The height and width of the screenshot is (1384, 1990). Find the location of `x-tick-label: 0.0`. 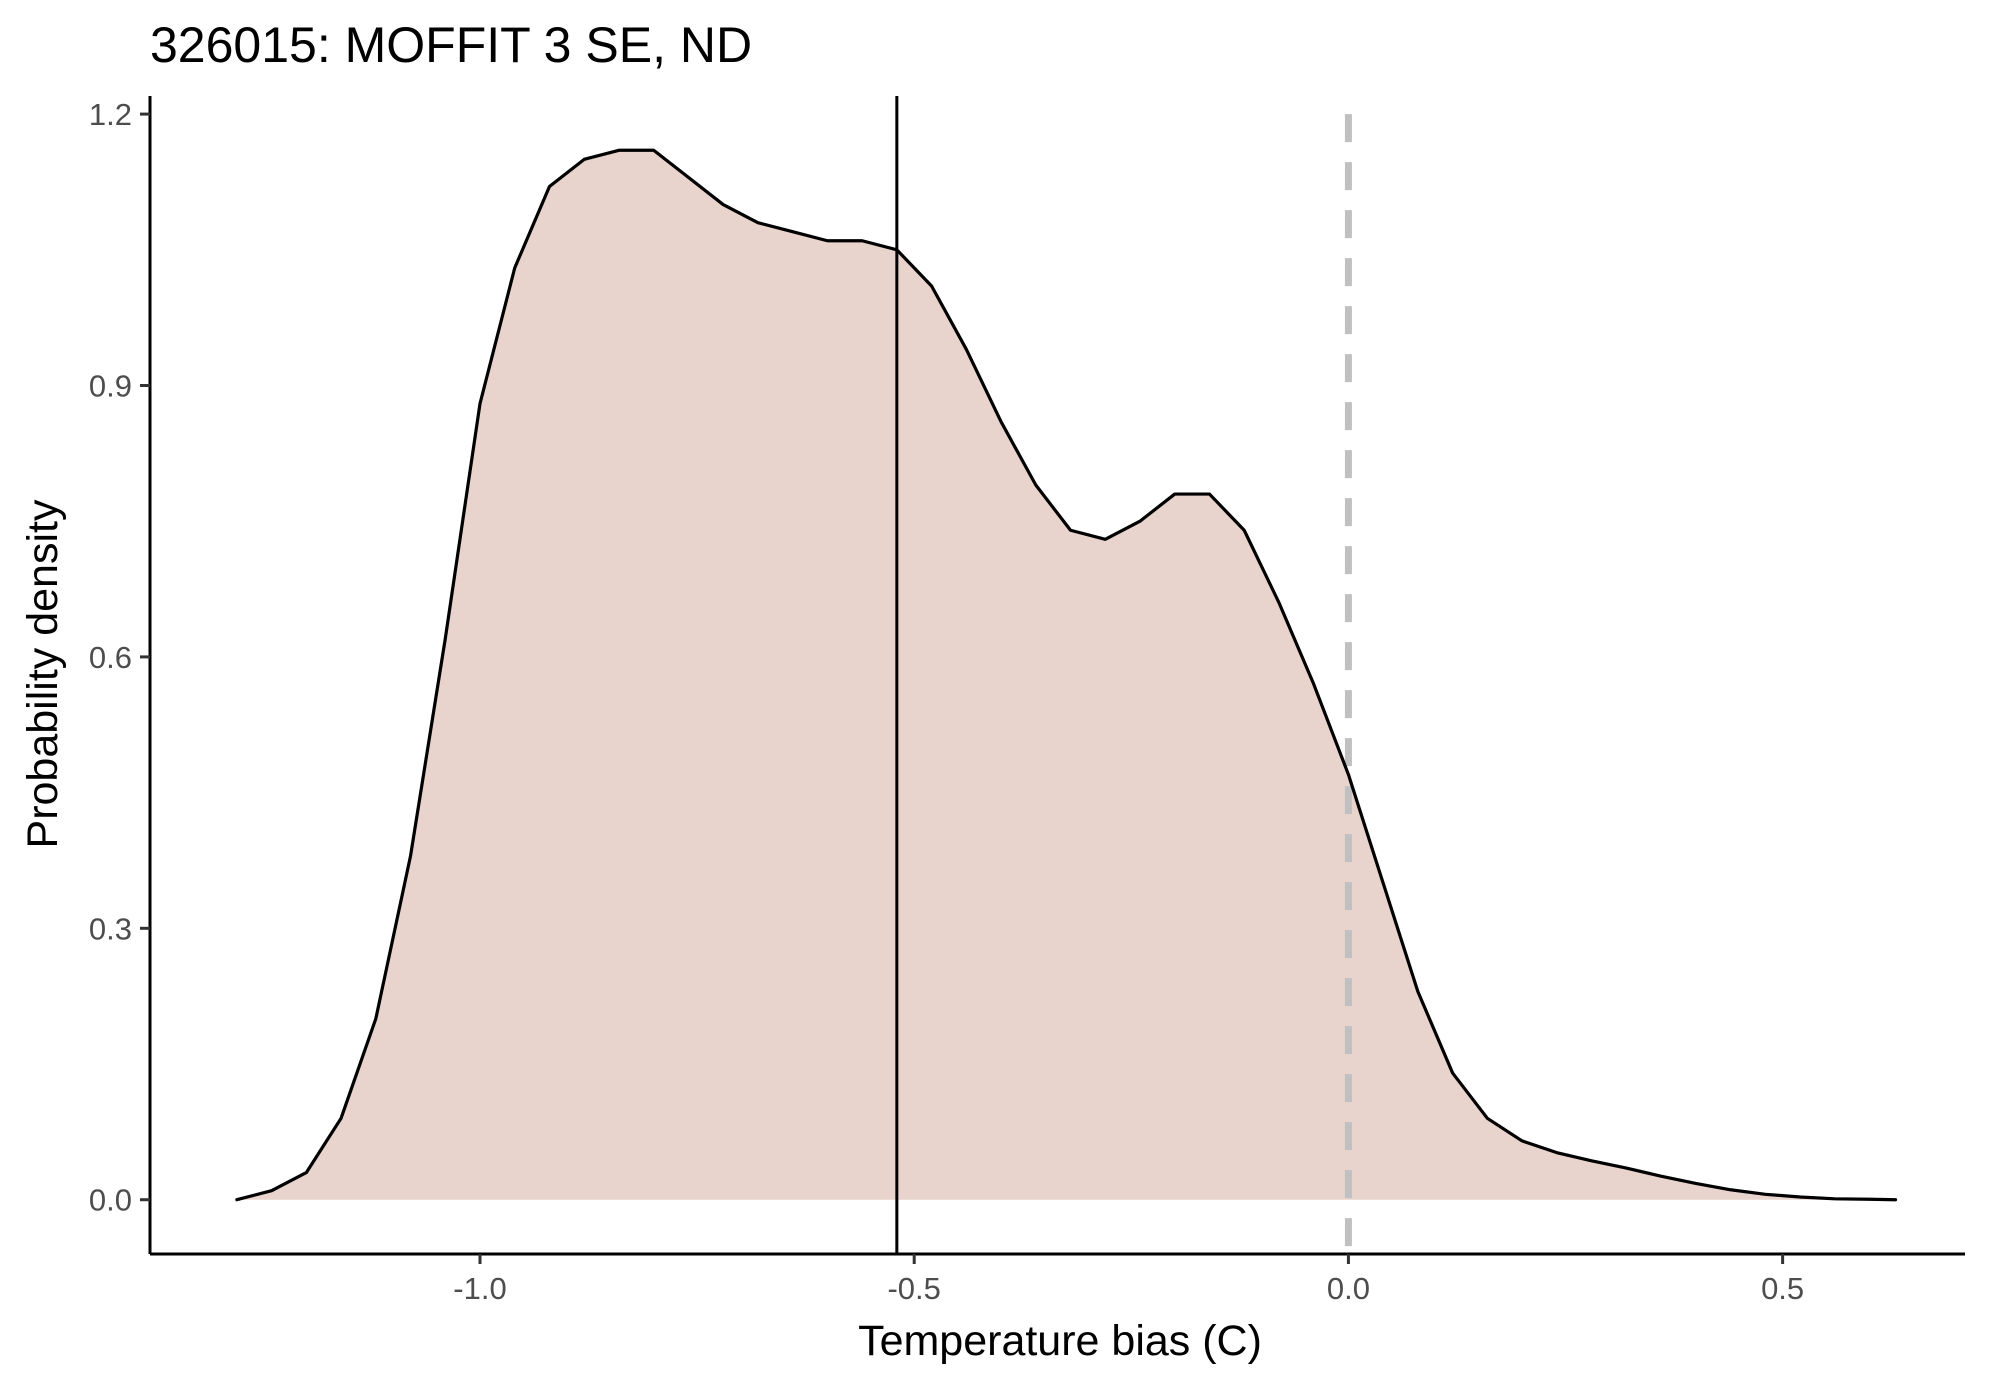

x-tick-label: 0.0 is located at coordinates (1348, 1288).